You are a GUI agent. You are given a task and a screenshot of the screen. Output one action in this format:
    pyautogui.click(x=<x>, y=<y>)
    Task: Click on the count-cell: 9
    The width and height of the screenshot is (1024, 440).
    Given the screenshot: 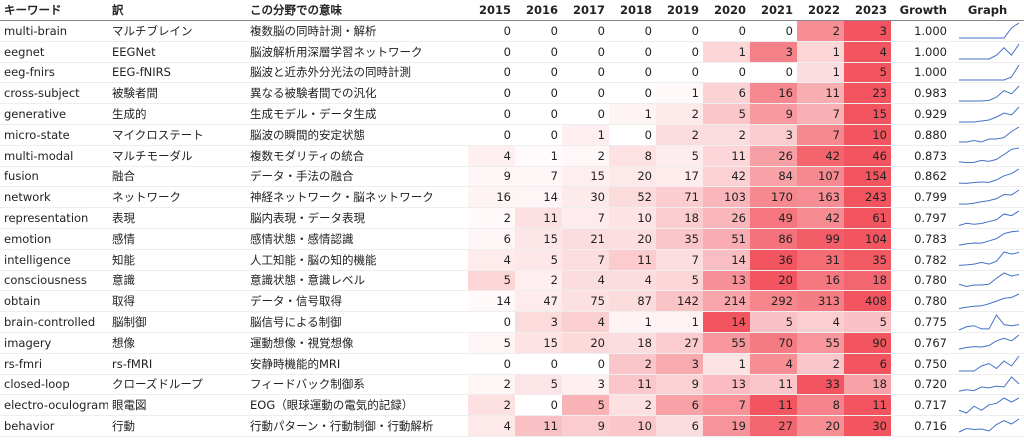 What is the action you would take?
    pyautogui.click(x=585, y=426)
    